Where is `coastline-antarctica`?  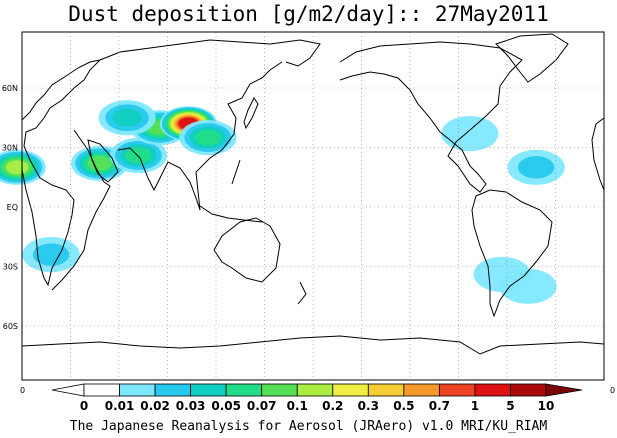
coastline-antarctica is located at coordinates (313, 345).